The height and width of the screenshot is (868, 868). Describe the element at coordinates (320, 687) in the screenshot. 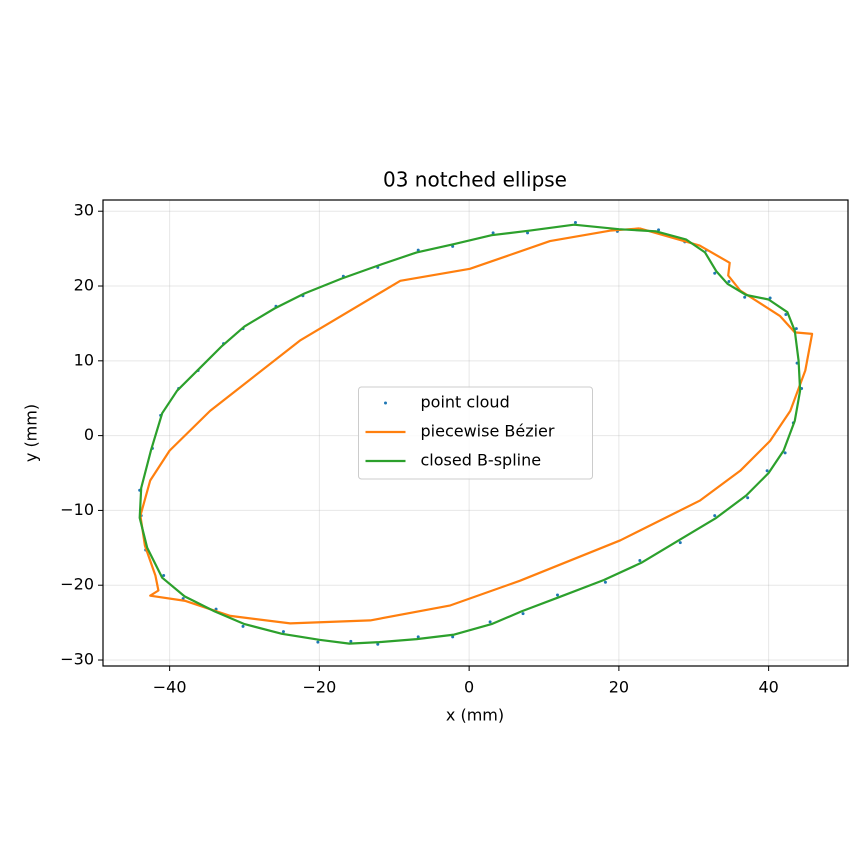

I see `x-tick-label: −20` at that location.